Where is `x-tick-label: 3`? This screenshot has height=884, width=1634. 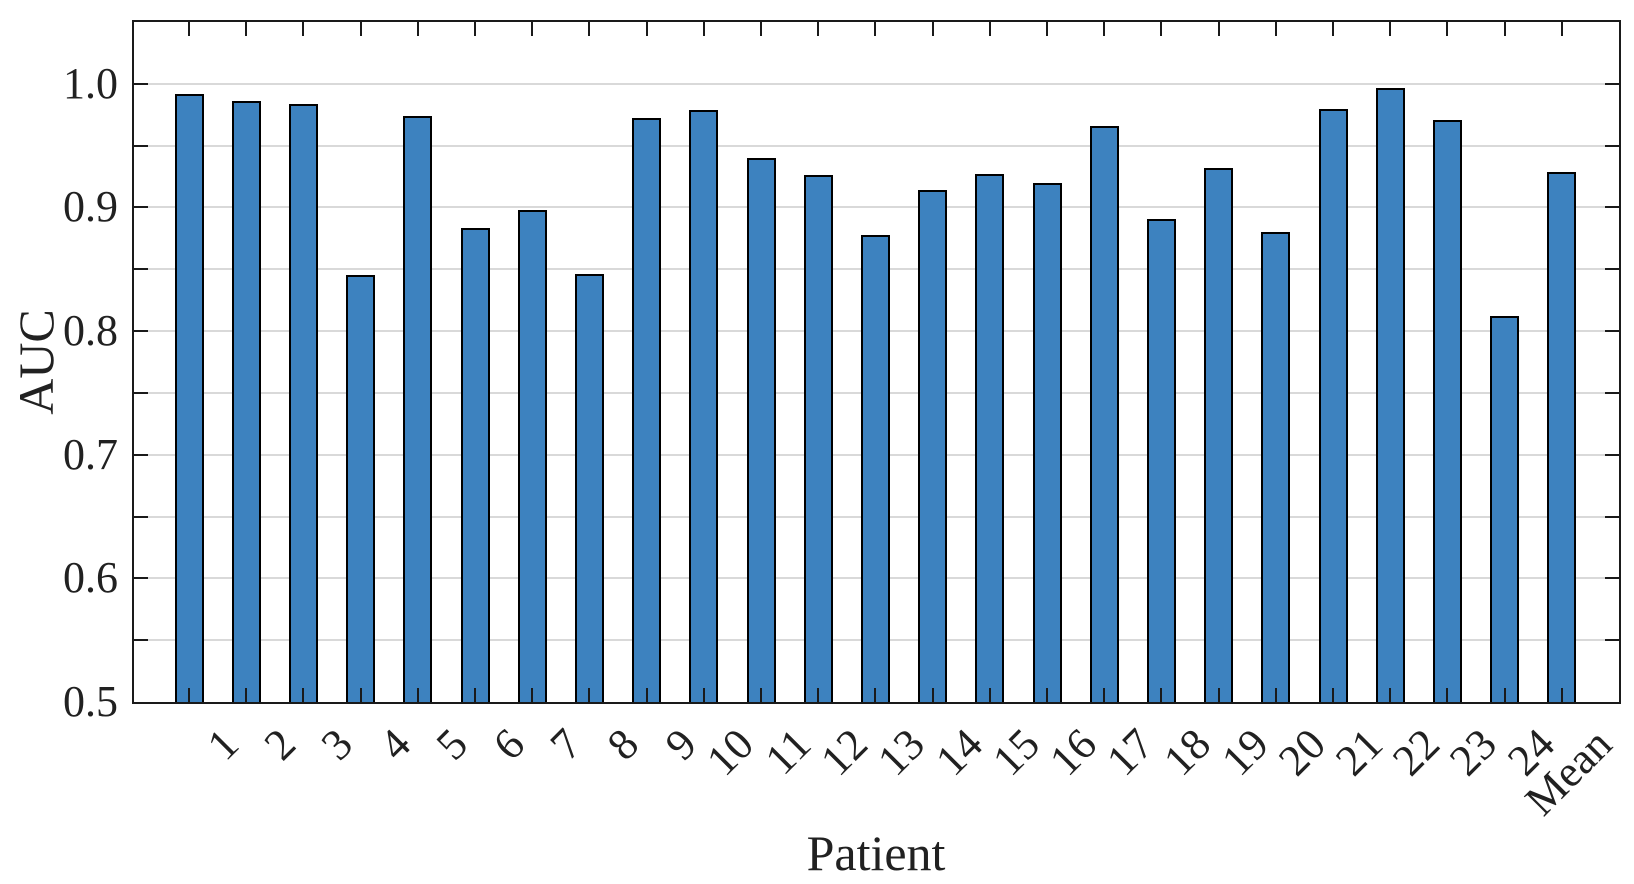
x-tick-label: 3 is located at coordinates (337, 744).